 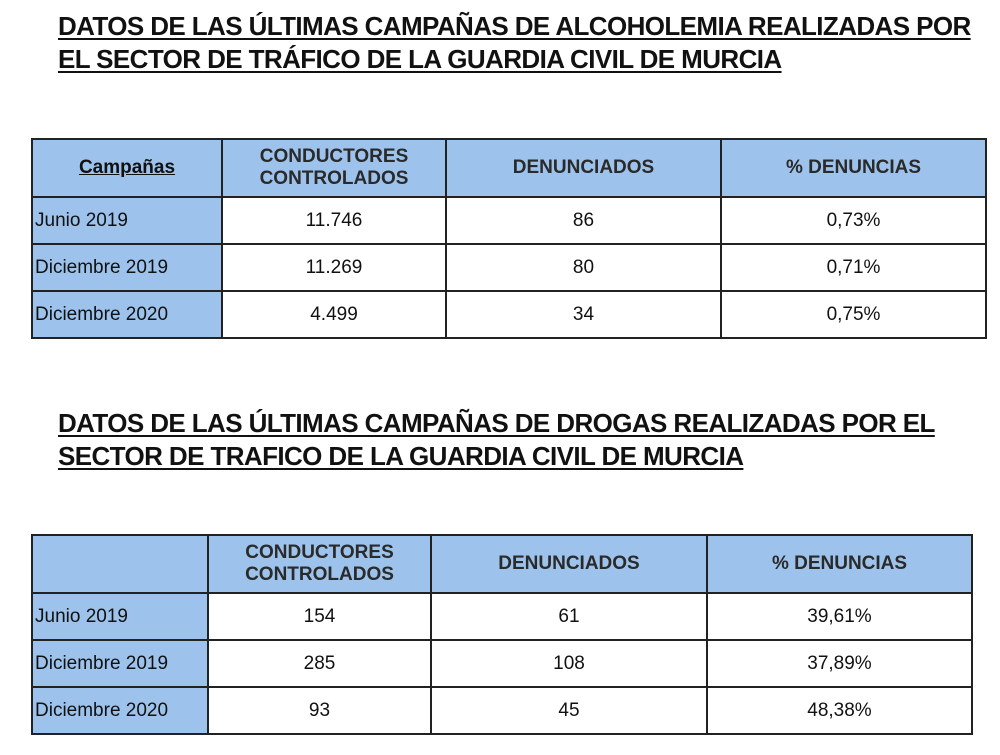 I want to click on table-row: Diciembre 2019 285 108 37,89%, so click(x=502, y=663).